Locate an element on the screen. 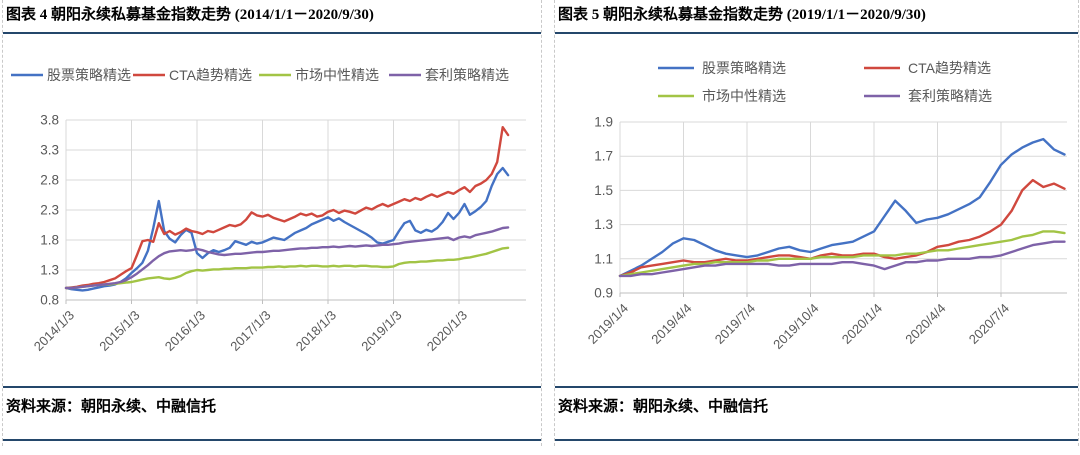  y-axis-tick-label: 2.8 is located at coordinates (49, 180).